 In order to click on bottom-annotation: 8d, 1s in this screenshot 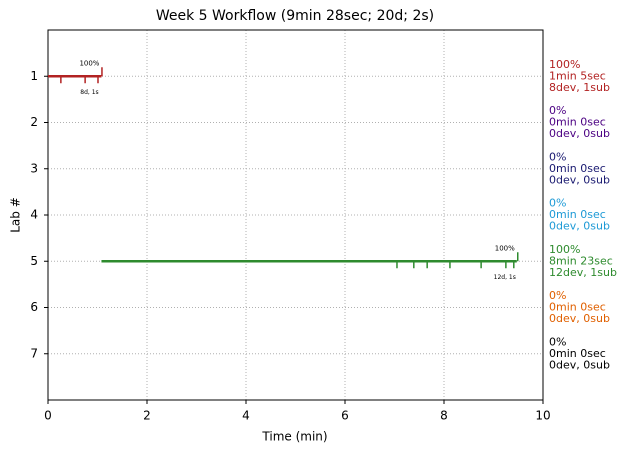, I will do `click(89, 92)`.